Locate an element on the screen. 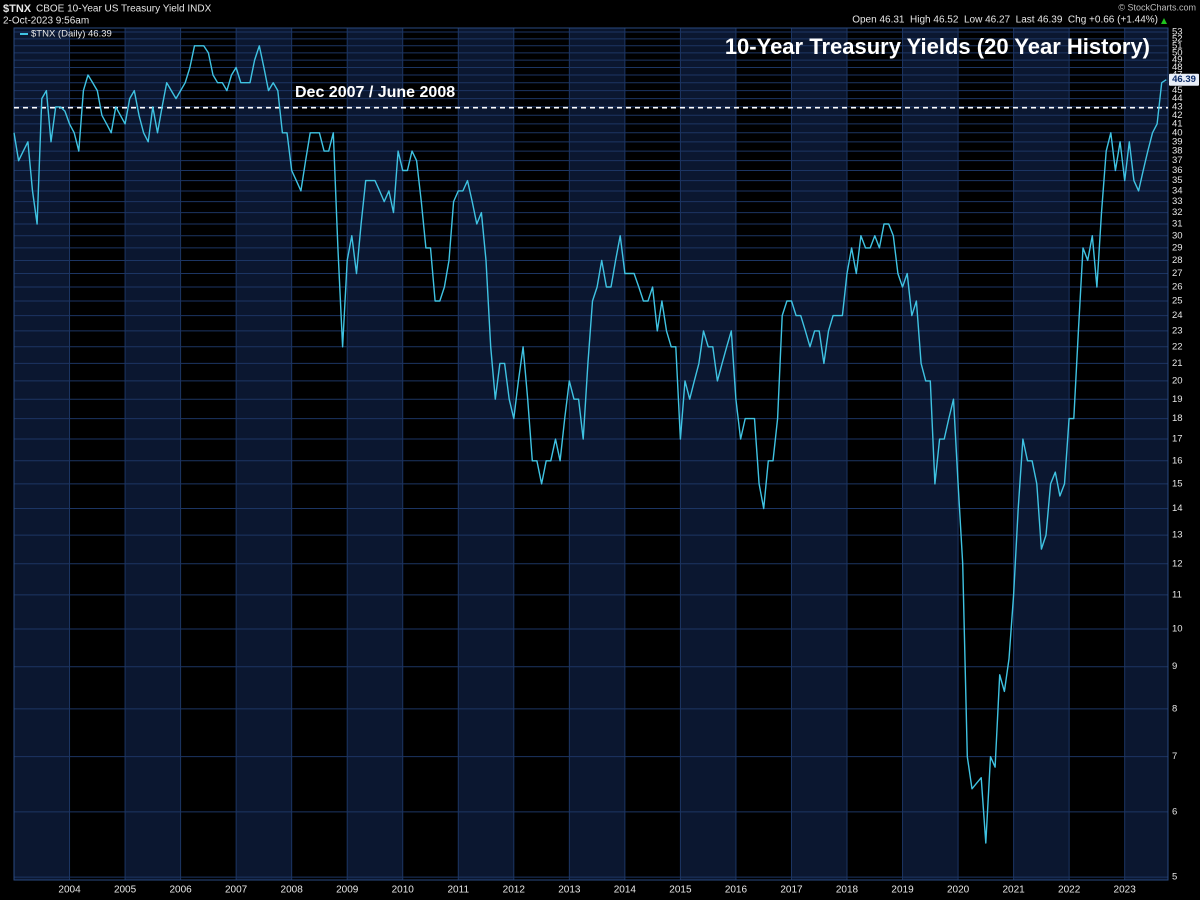 The height and width of the screenshot is (900, 1200). x-tick-label: 2019 is located at coordinates (902, 890).